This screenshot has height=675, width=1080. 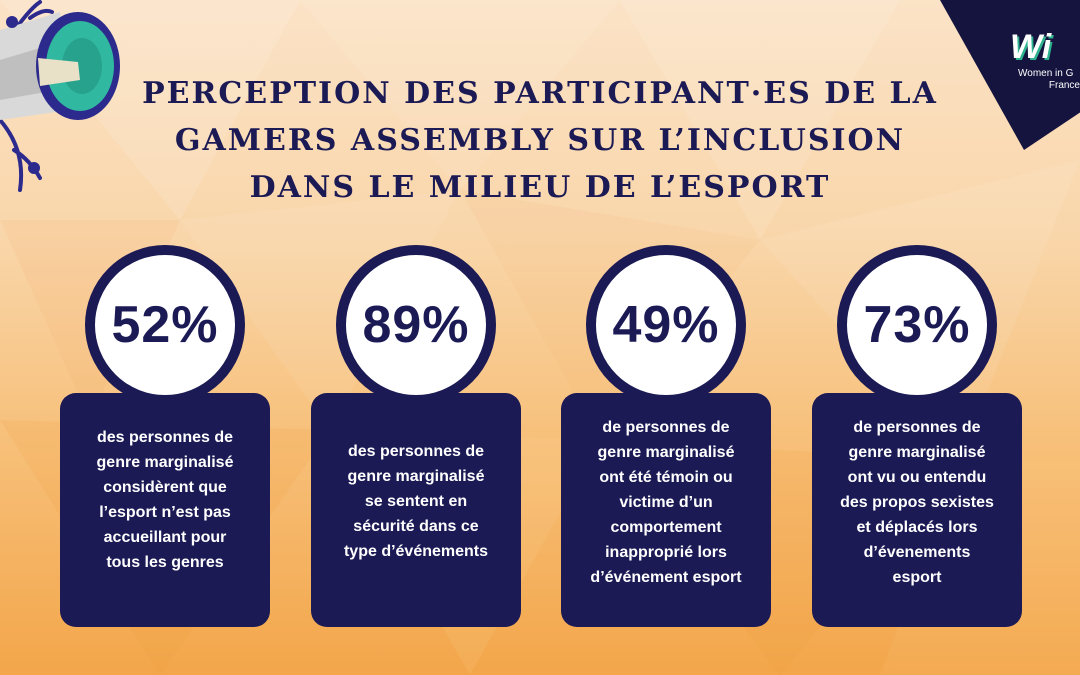 I want to click on stat-percent: 73%, so click(x=917, y=325).